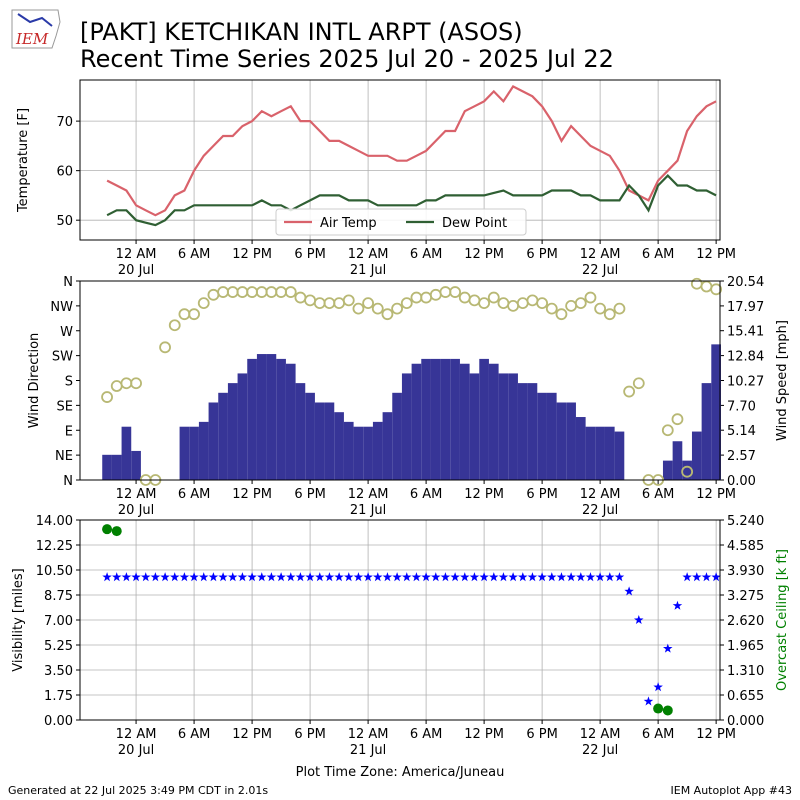 This screenshot has width=800, height=800. I want to click on title: [PAKT] KETCHIKAN INTL ARPT (ASOS), so click(301, 32).